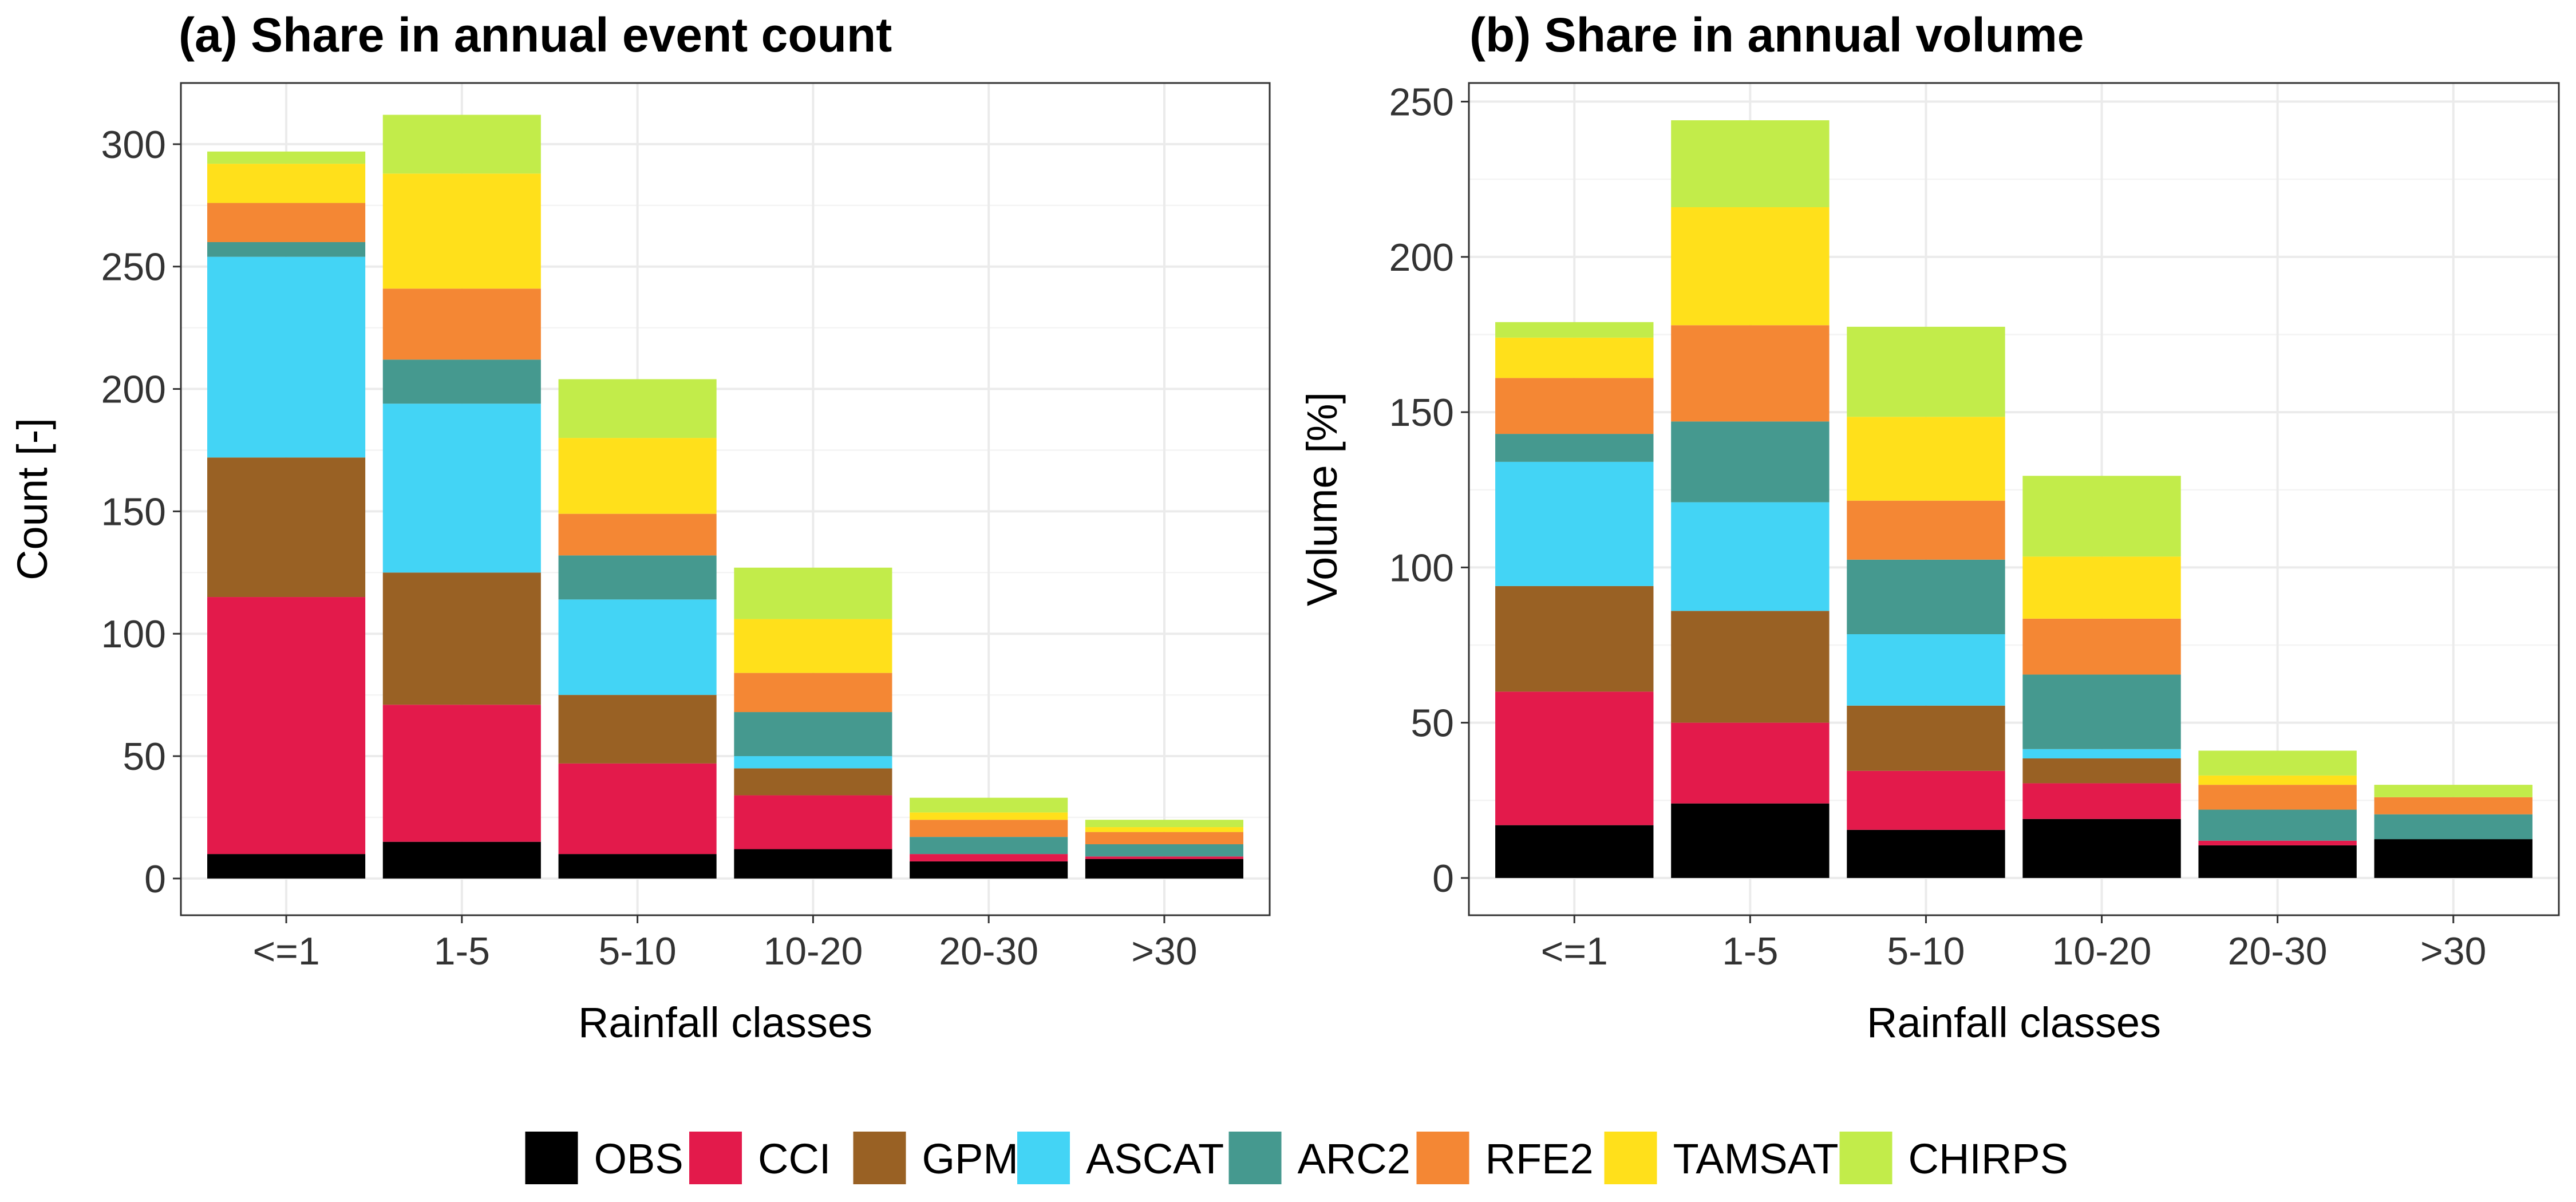 The height and width of the screenshot is (1202, 2576). What do you see at coordinates (1319, 1158) in the screenshot?
I see `legend-item-arc2: ARC2` at bounding box center [1319, 1158].